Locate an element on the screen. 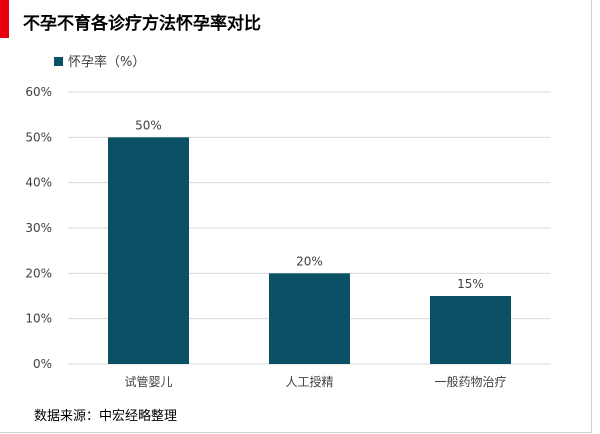 The image size is (600, 434). x-axis-labels: 试管婴儿 人工授精 一般药物治疗 is located at coordinates (315, 381).